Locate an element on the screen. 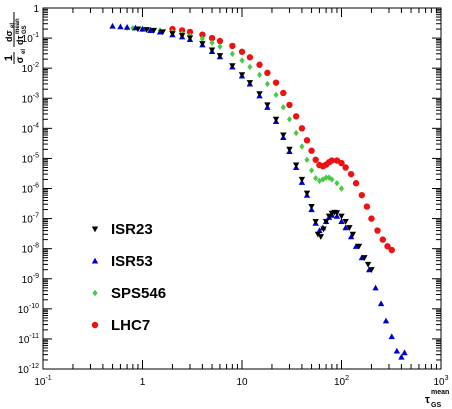  y-tick-label: 10⁻¹ is located at coordinates (30, 38).